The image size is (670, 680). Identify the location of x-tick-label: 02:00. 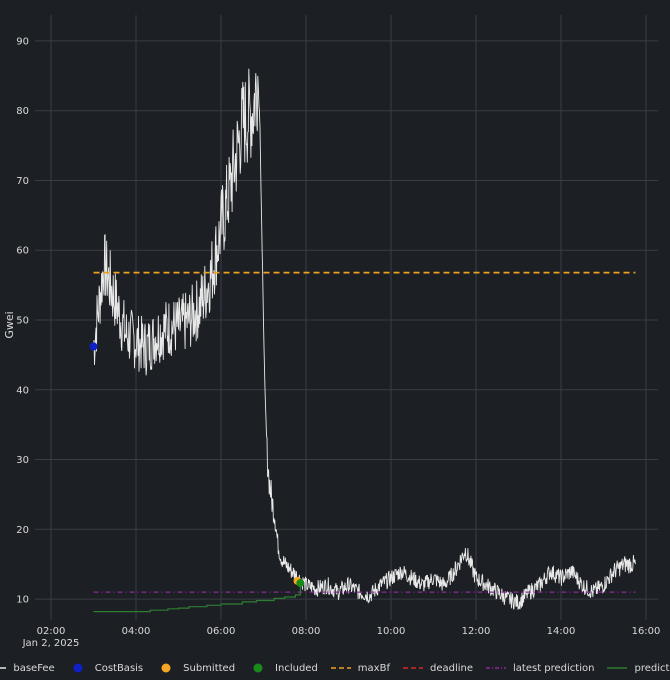
(51, 631).